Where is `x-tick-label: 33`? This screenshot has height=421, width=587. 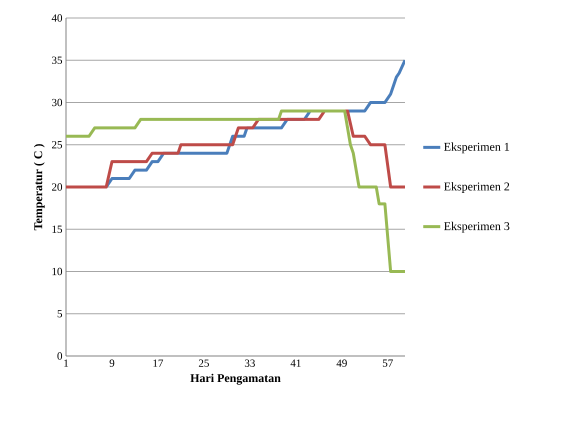
x-tick-label: 33 is located at coordinates (249, 363).